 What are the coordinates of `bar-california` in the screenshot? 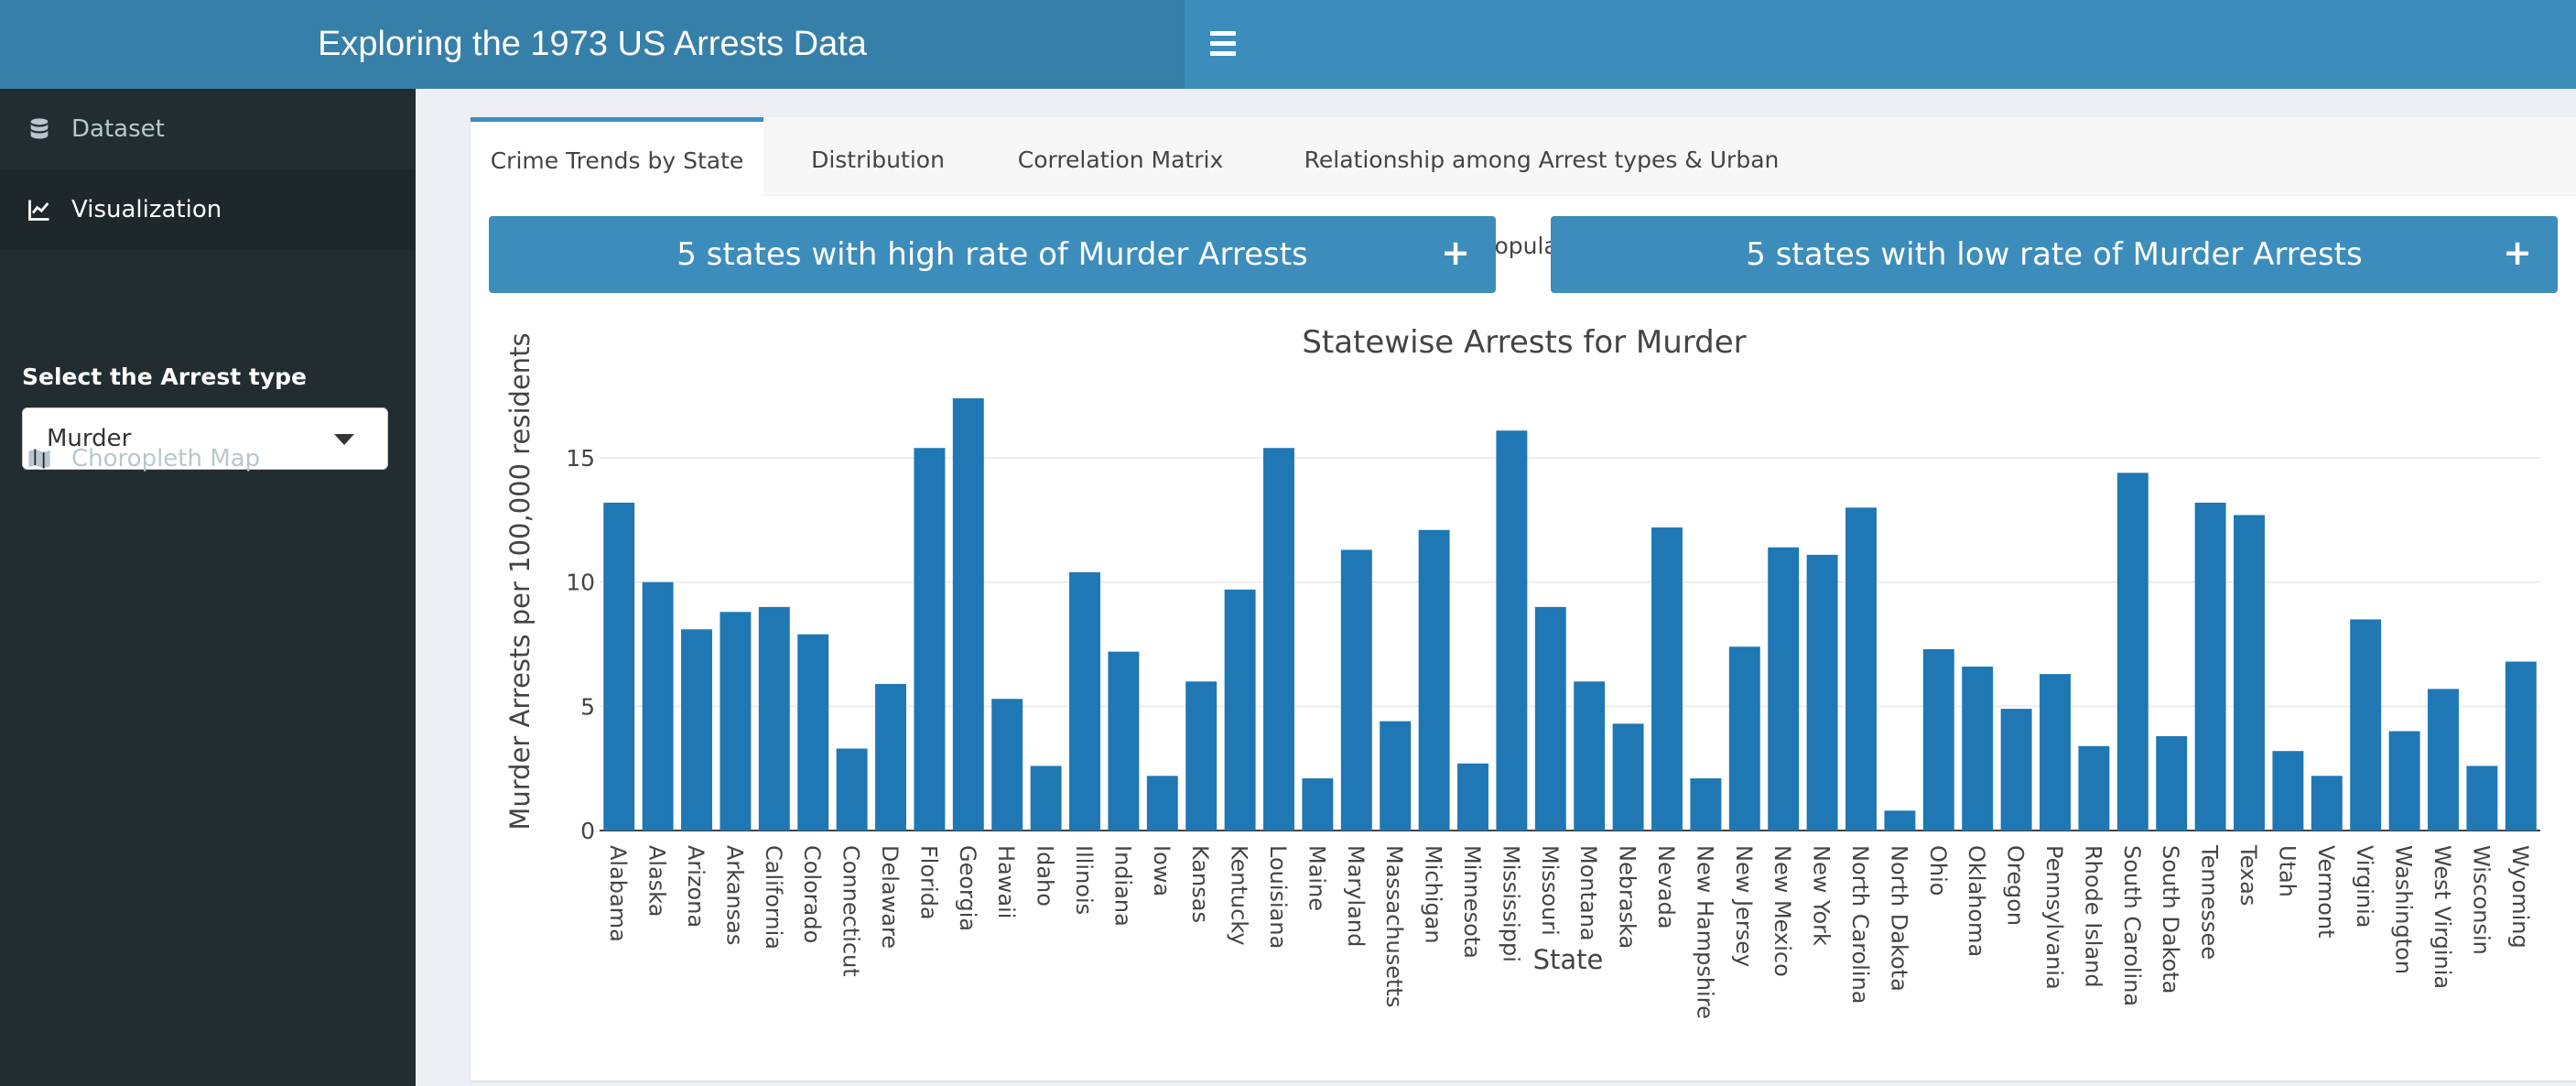 It's located at (774, 718).